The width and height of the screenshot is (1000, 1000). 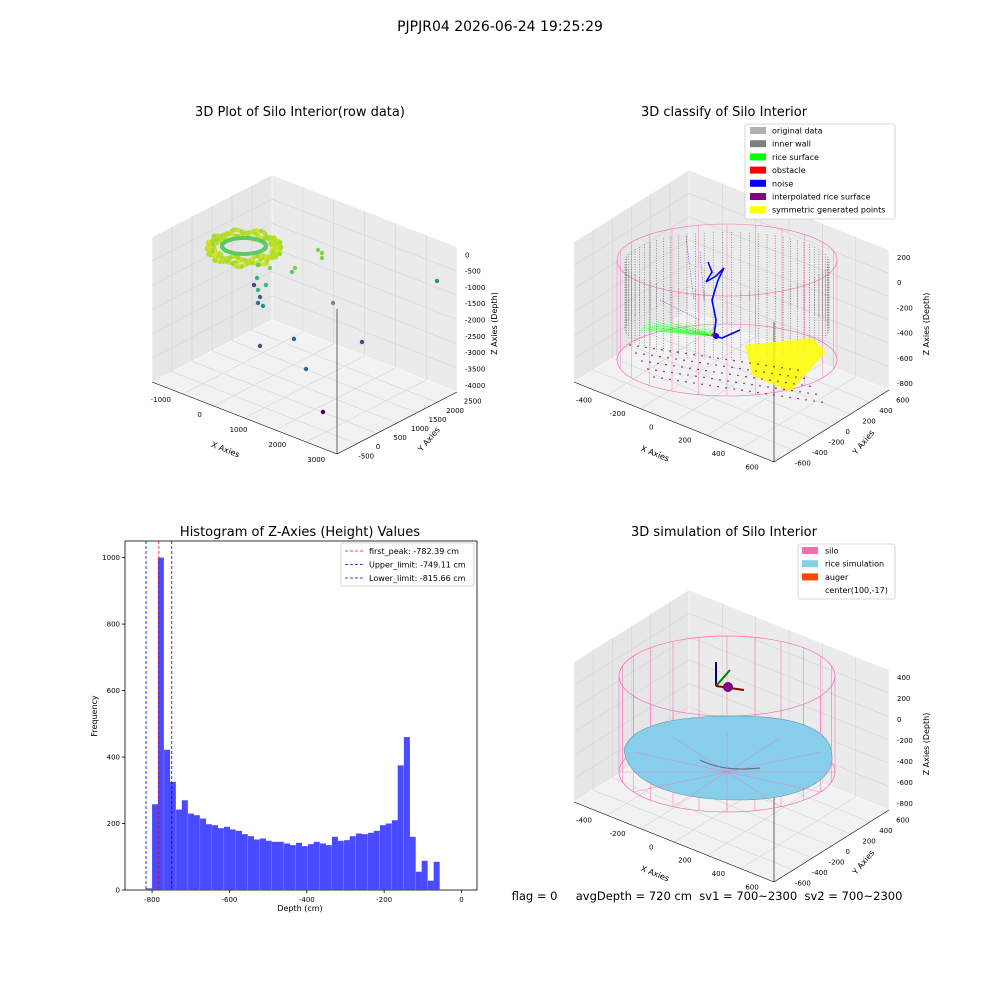 What do you see at coordinates (414, 551) in the screenshot?
I see `histogram-legend-label: first_peak: -782.39 cm` at bounding box center [414, 551].